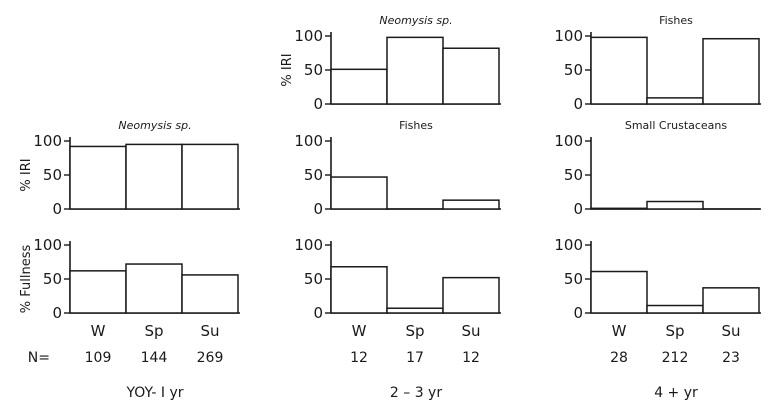 This screenshot has height=402, width=765. I want to click on group-label-0: YOY- I yr, so click(154, 393).